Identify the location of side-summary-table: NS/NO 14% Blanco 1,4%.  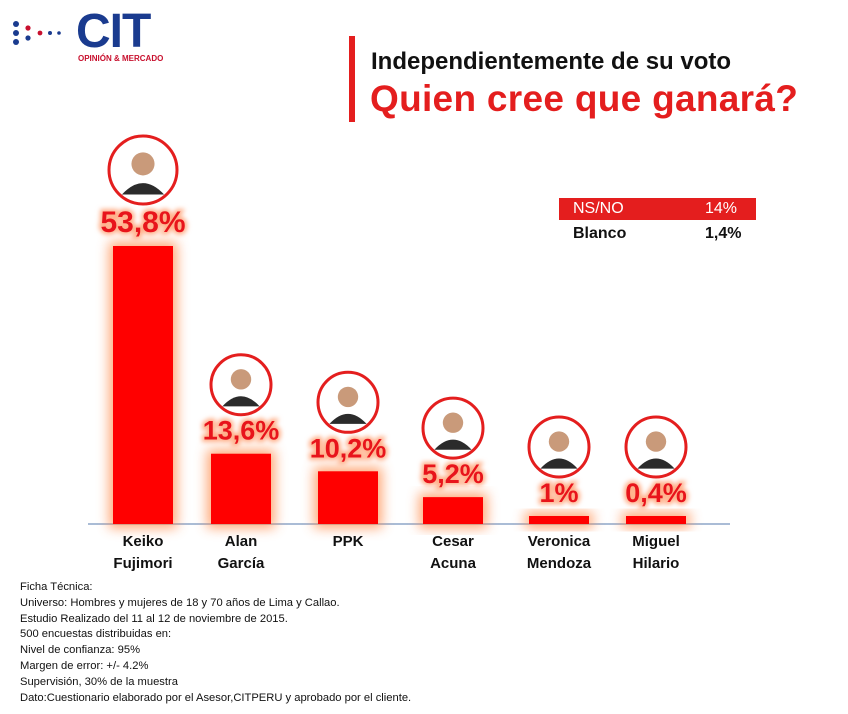
(657, 221).